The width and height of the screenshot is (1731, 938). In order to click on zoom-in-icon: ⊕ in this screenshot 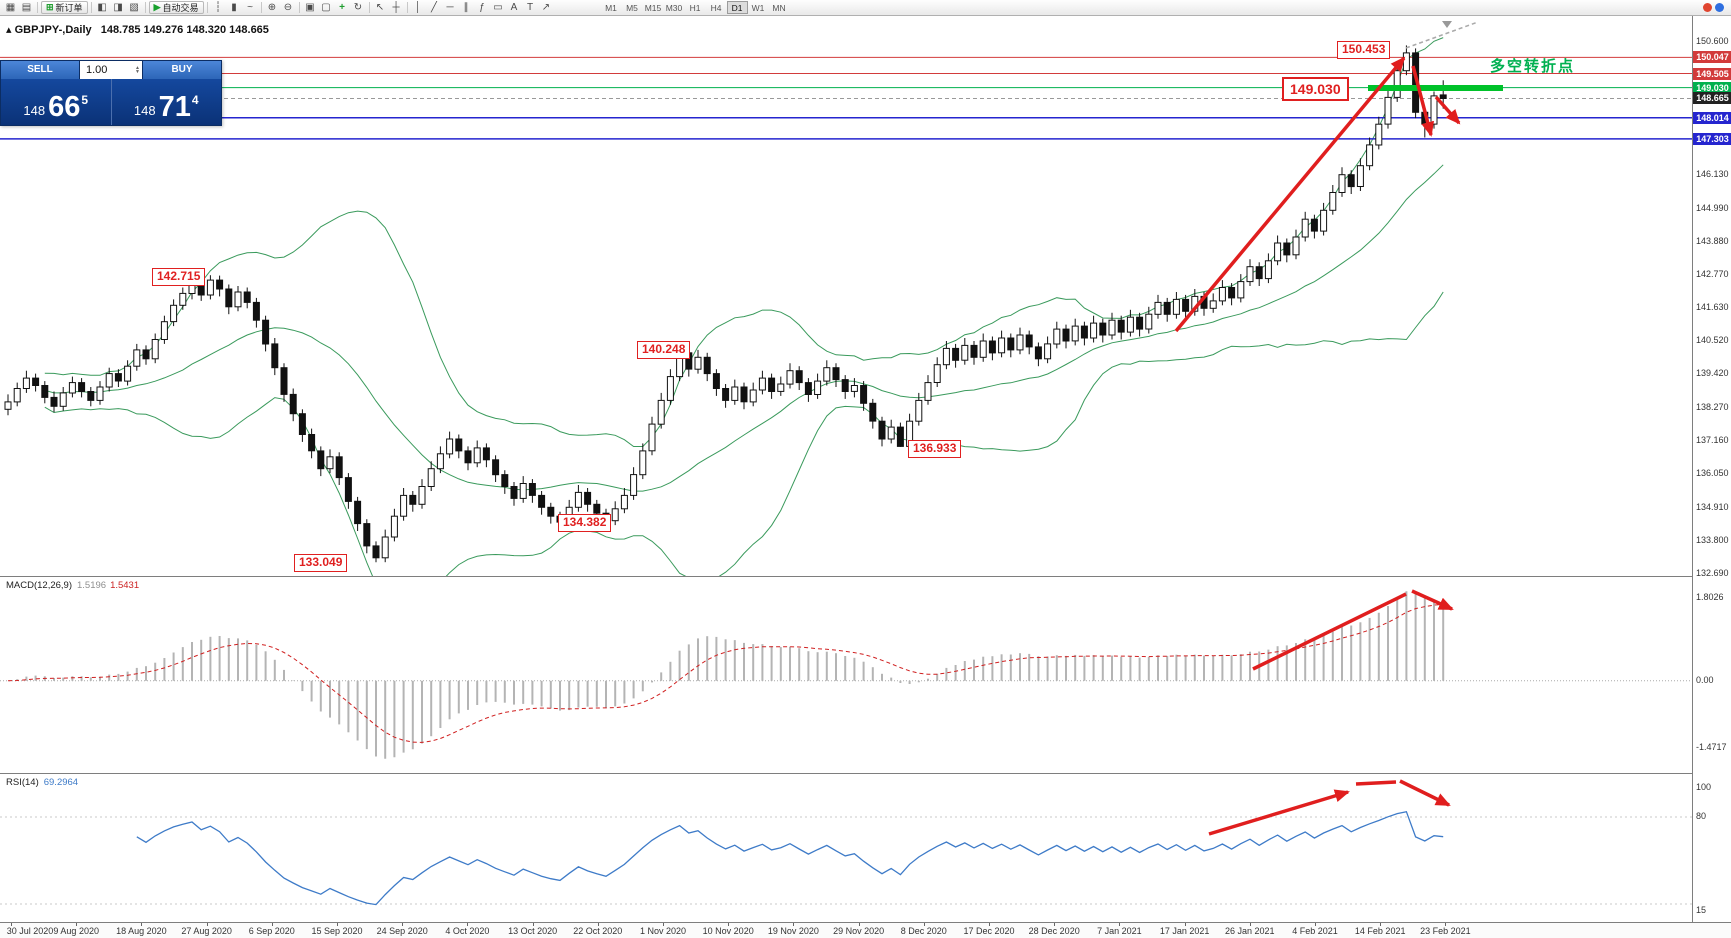, I will do `click(272, 7)`.